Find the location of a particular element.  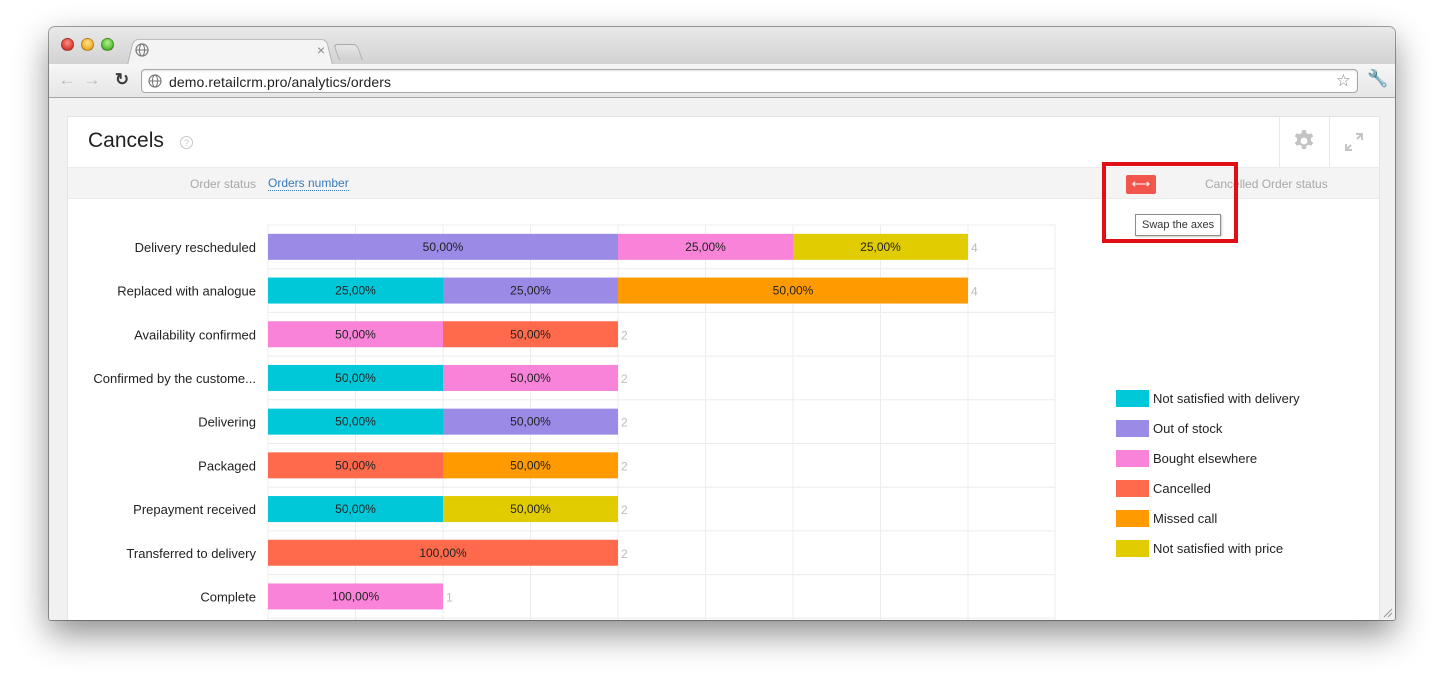

legend-item: Not satisfied with delivery is located at coordinates (1226, 405).